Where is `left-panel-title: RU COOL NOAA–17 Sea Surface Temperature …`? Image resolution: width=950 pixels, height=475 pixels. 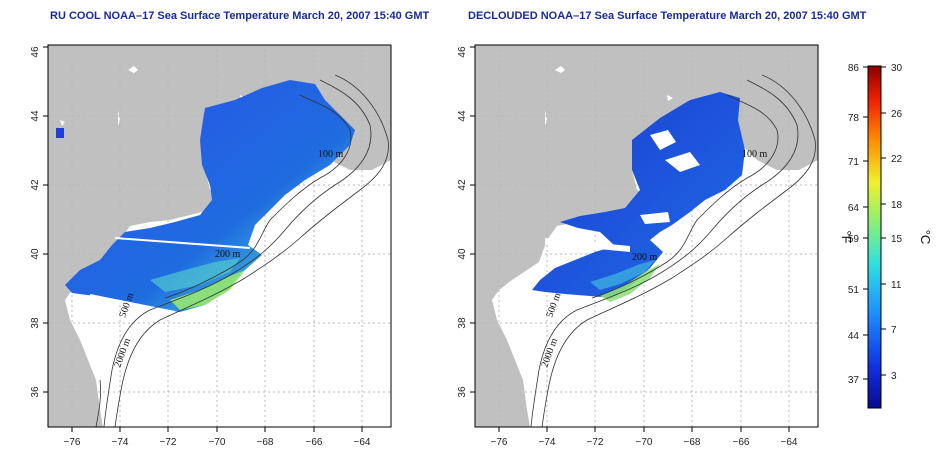
left-panel-title: RU COOL NOAA–17 Sea Surface Temperature … is located at coordinates (240, 16).